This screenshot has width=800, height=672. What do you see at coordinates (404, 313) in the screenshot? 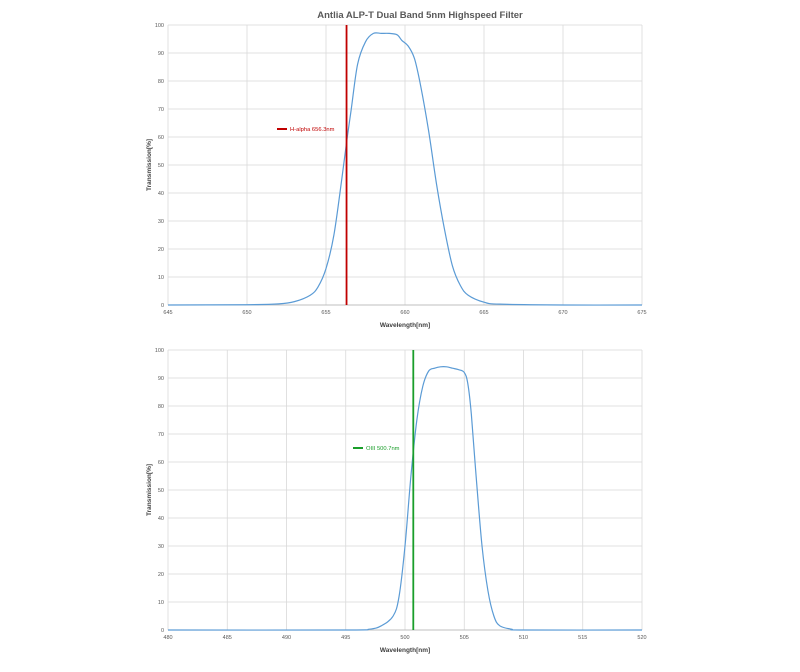
I see `x-tick-label: 660` at bounding box center [404, 313].